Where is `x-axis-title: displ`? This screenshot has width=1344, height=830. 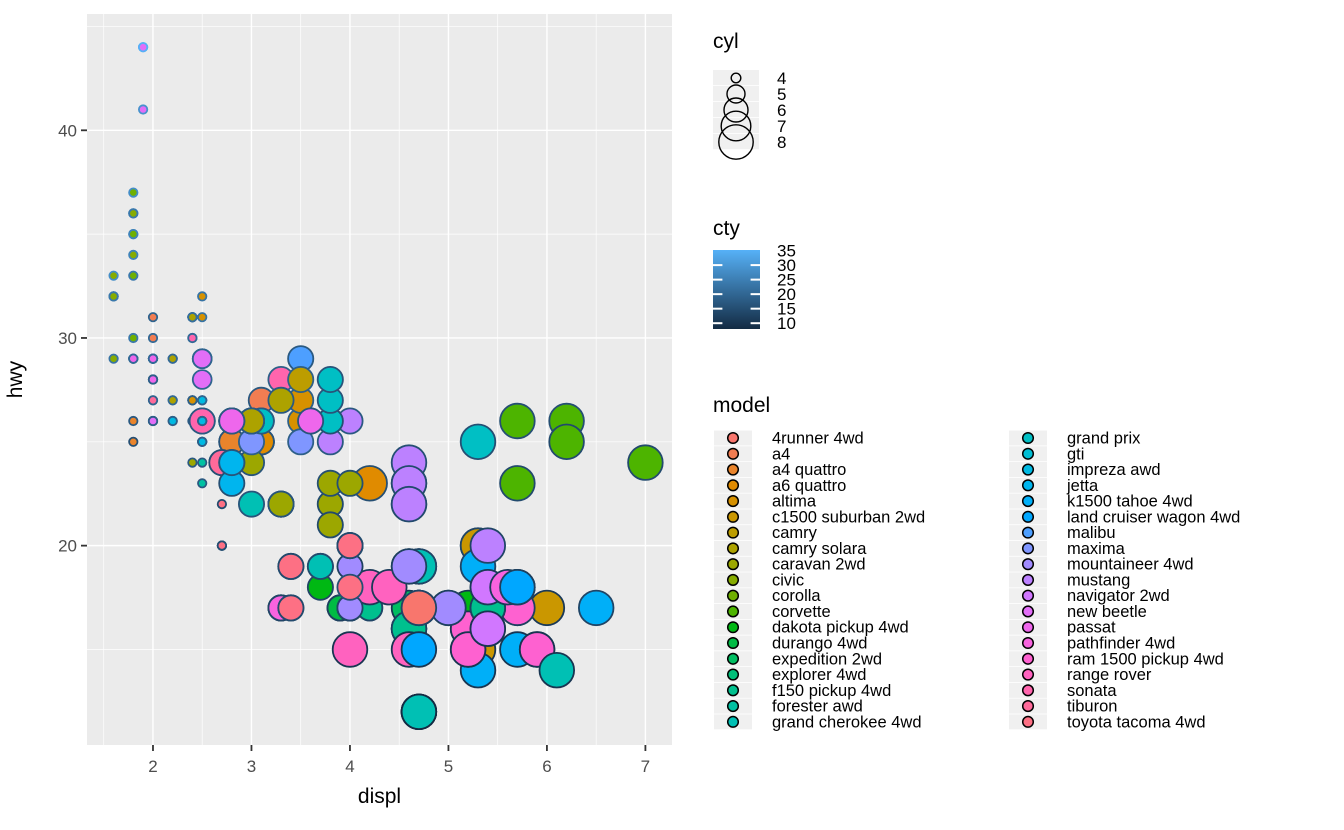
x-axis-title: displ is located at coordinates (379, 796).